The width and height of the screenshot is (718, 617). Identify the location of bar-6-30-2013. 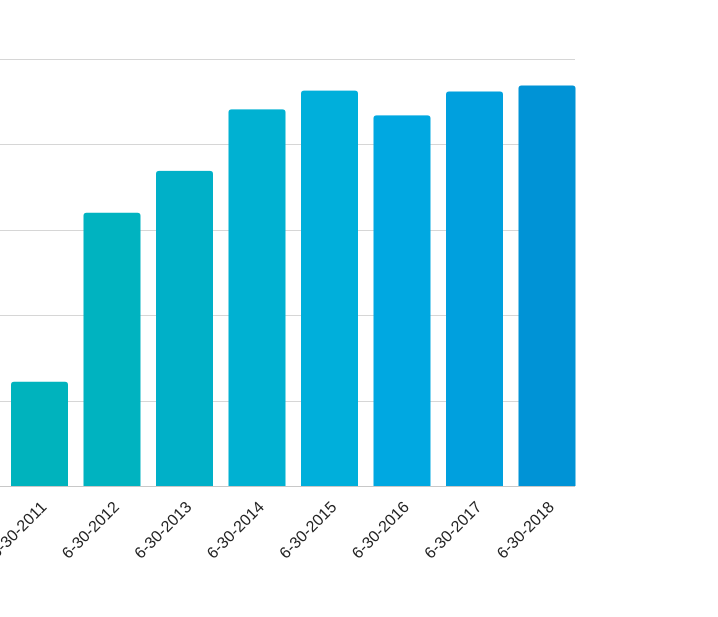
(184, 328).